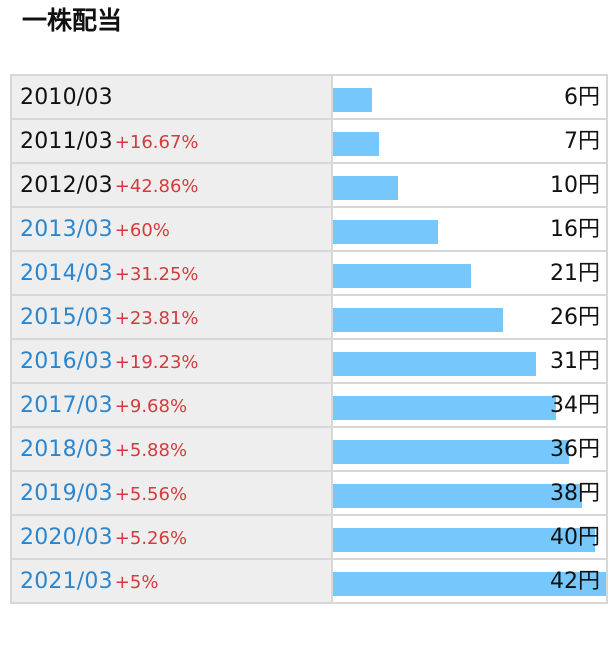 The width and height of the screenshot is (610, 658). What do you see at coordinates (66, 361) in the screenshot?
I see `fiscal-year-link: 2016/03` at bounding box center [66, 361].